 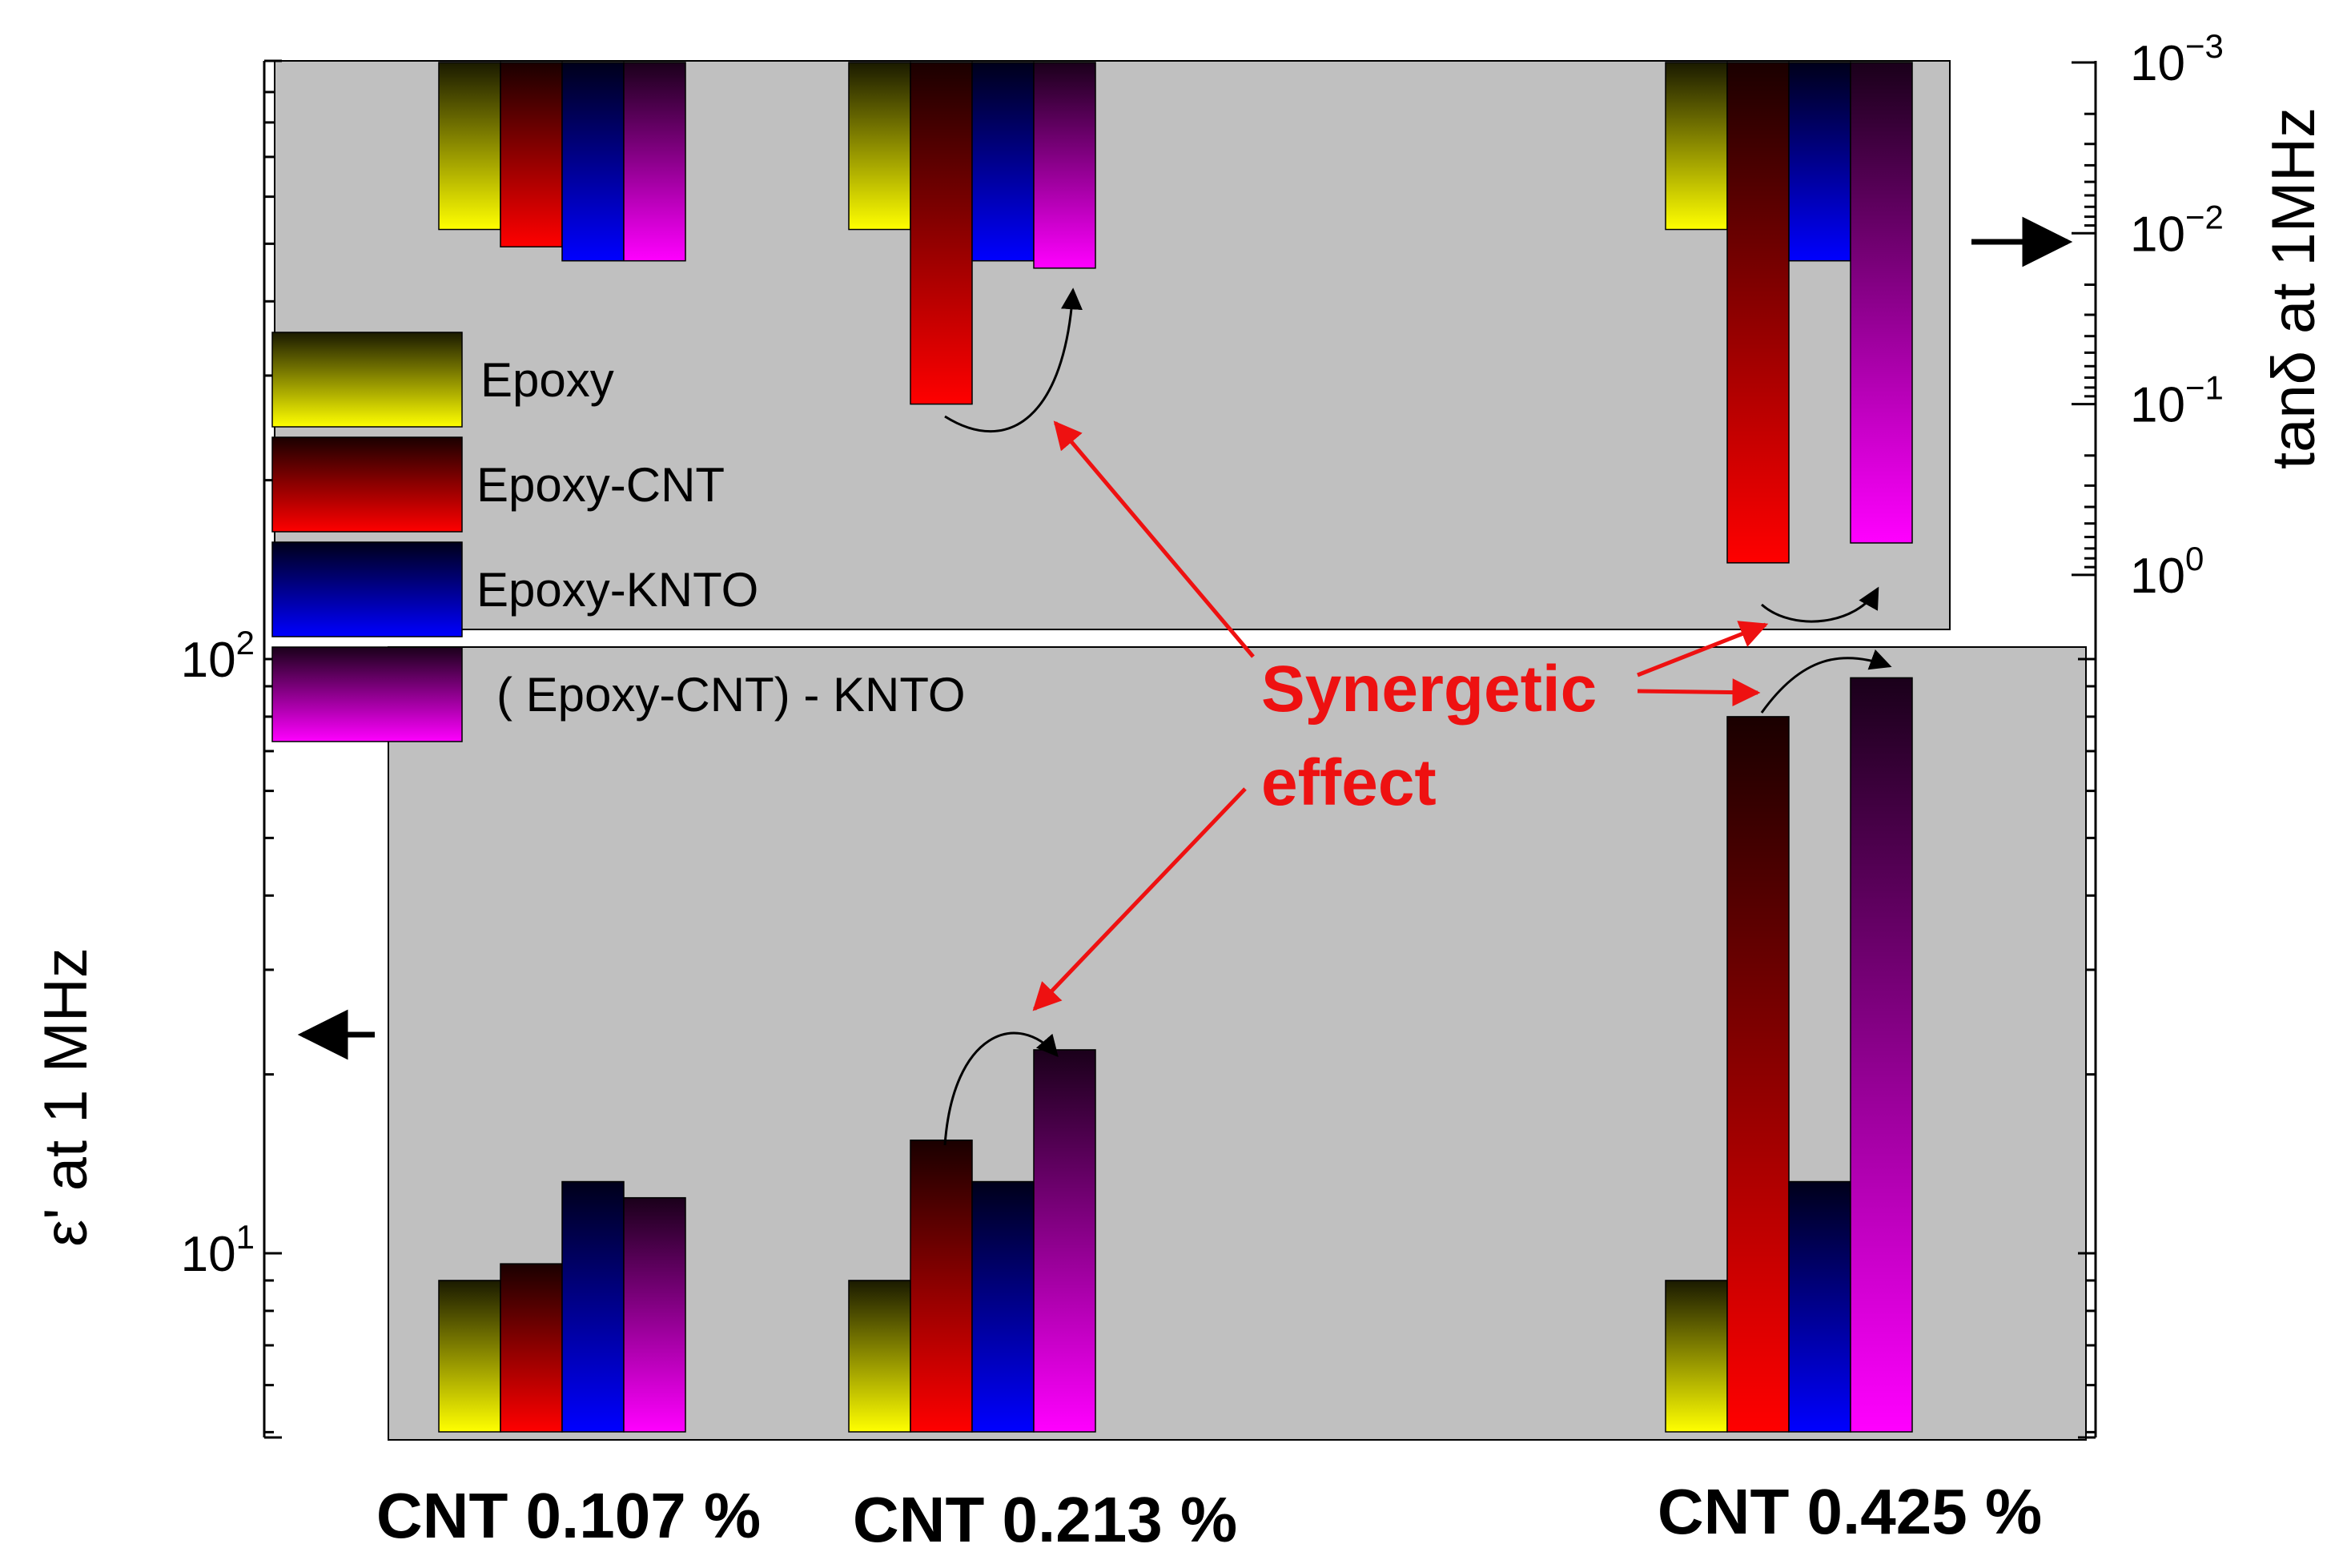 What do you see at coordinates (66, 1097) in the screenshot?
I see `left-y-axis-title: ε' at 1 MHz` at bounding box center [66, 1097].